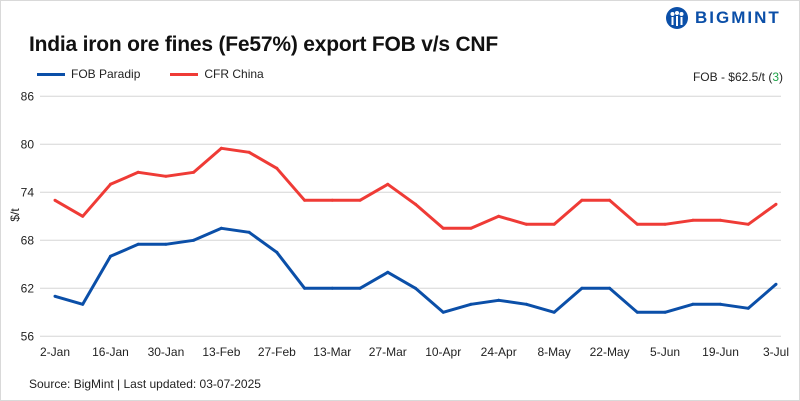  Describe the element at coordinates (28, 144) in the screenshot. I see `y-tick-label: 80` at that location.